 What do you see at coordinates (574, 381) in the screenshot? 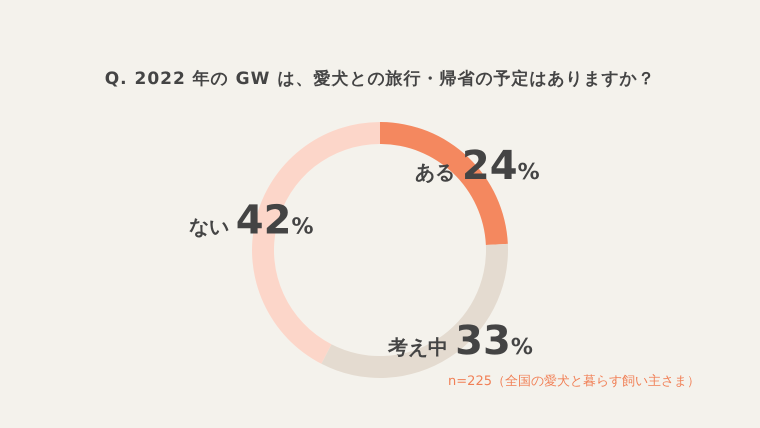
I see `text: n=225（全国の愛犬と暮らす飼い主さま）` at bounding box center [574, 381].